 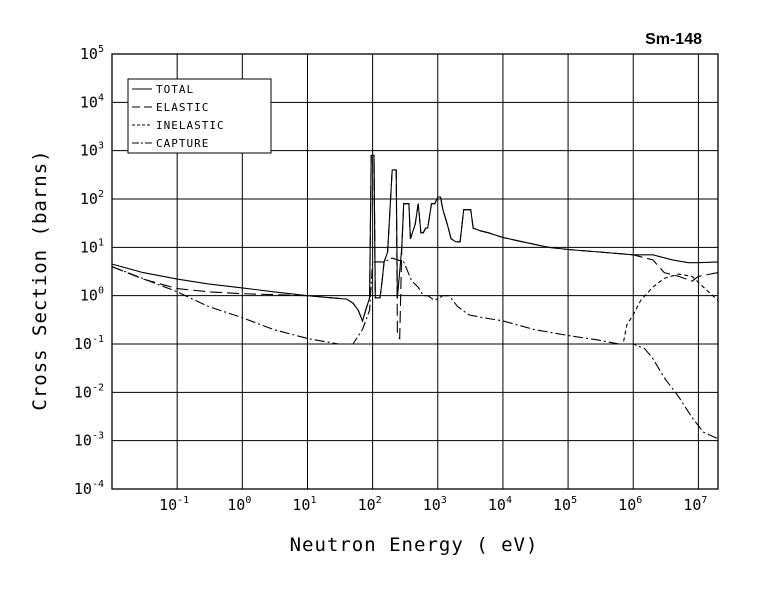 I want to click on x-axis-title: Neutron Energy ( eV), so click(x=414, y=545).